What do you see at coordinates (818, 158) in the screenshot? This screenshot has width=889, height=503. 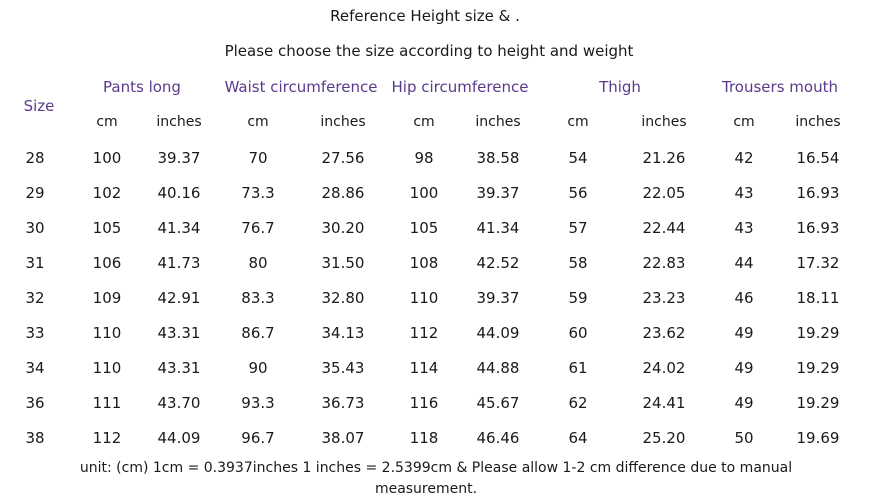 I see `mouth-inches-cell: 16.54` at bounding box center [818, 158].